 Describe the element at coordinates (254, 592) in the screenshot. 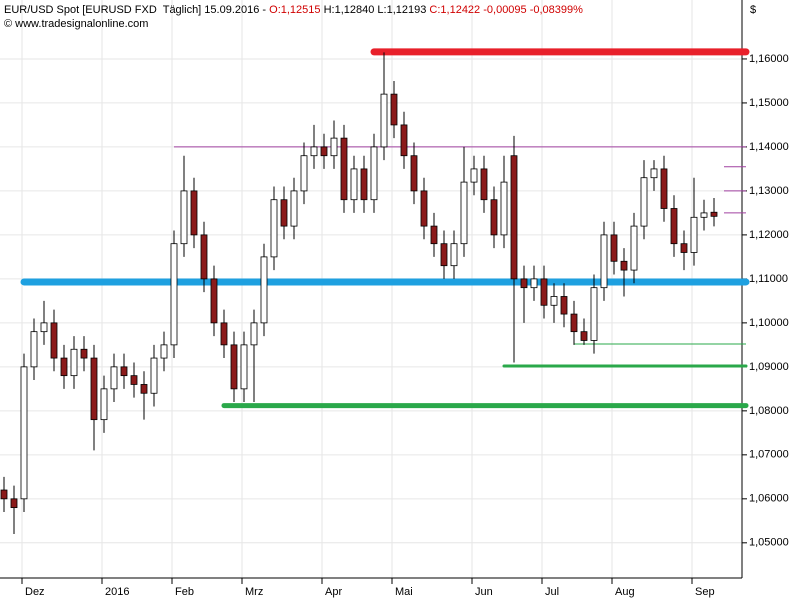

I see `x-tick-label: Mrz` at that location.